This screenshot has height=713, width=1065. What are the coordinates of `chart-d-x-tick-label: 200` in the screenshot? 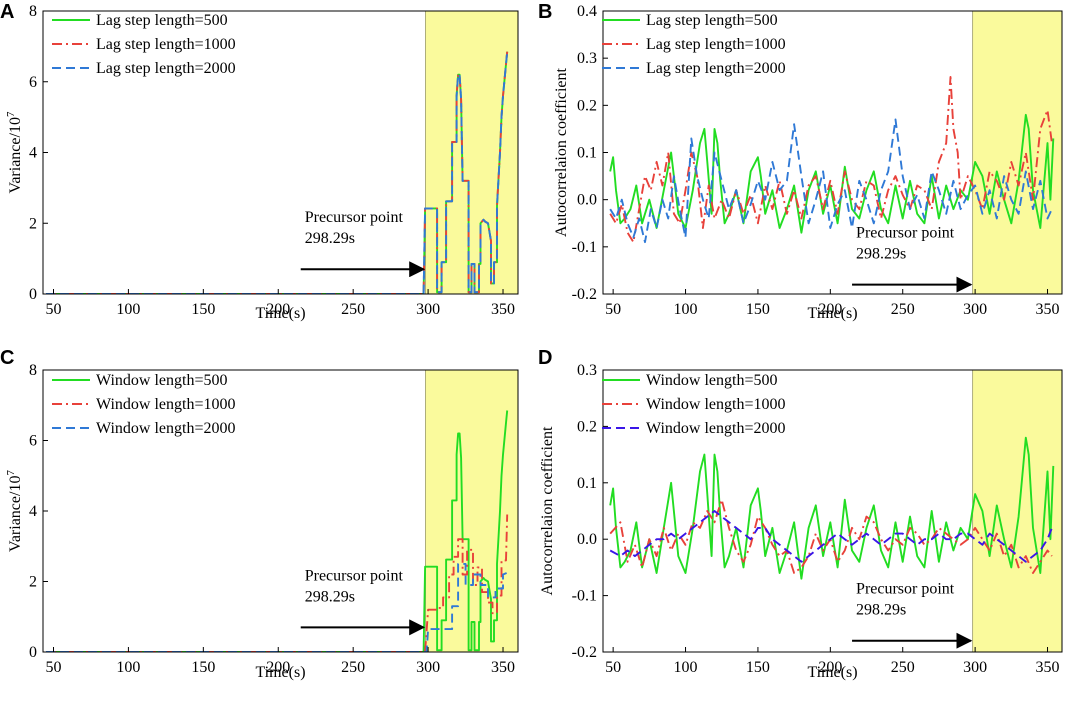 It's located at (830, 667).